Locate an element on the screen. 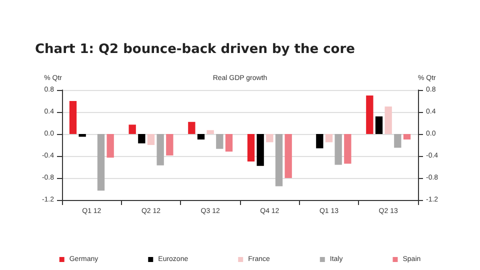 Image resolution: width=480 pixels, height=270 pixels. chart-title: Chart 1: Q2 bounce-back driven by the core is located at coordinates (195, 49).